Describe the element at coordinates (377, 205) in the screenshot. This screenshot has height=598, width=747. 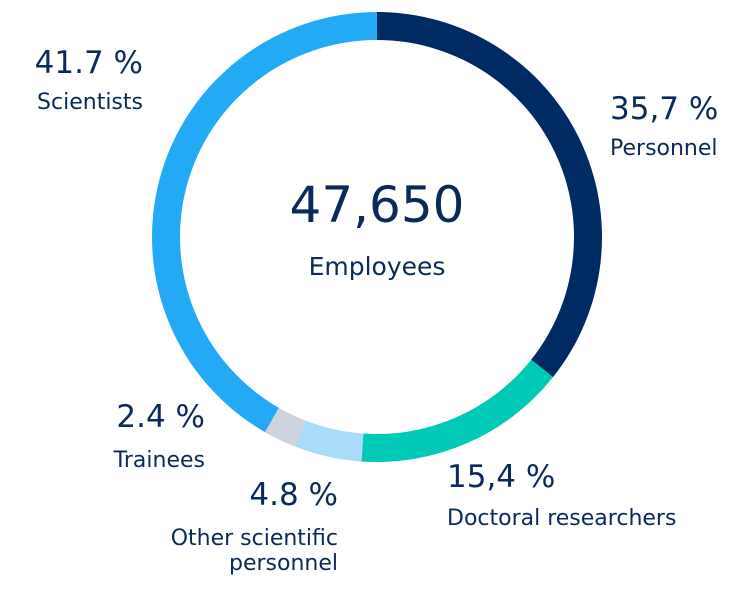
I see `center-value: 47,650` at that location.